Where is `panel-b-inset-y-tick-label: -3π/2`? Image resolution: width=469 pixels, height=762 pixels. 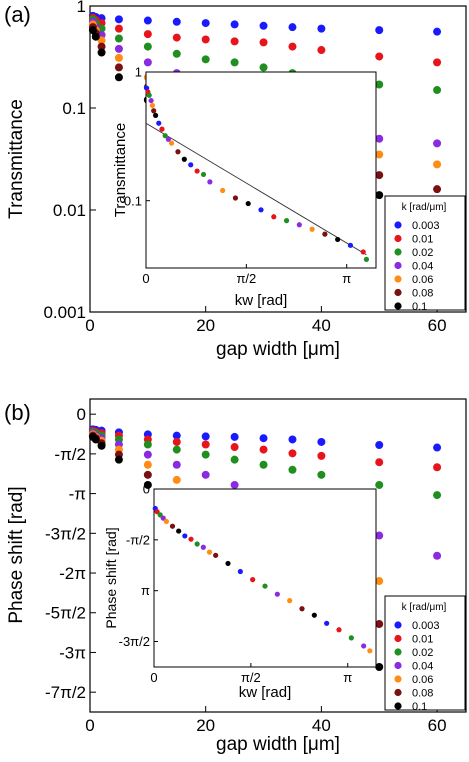
panel-b-inset-y-tick-label: -3π/2 is located at coordinates (134, 641).